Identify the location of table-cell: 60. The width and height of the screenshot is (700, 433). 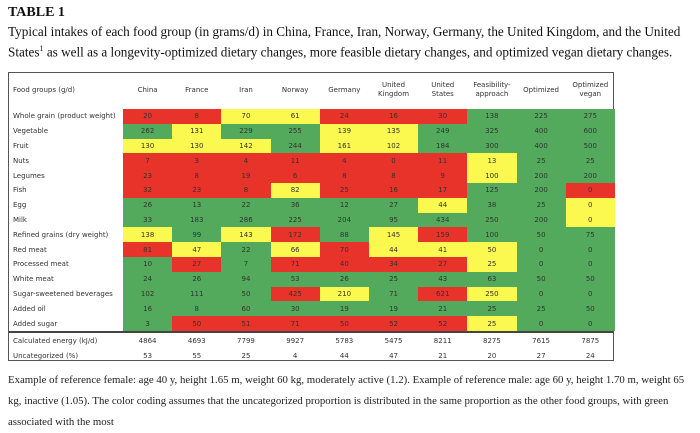
(246, 309).